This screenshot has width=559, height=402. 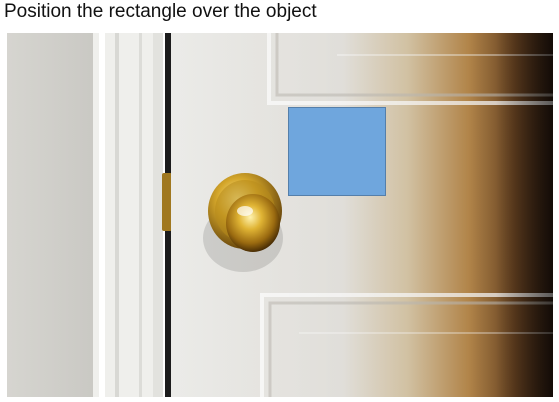 What do you see at coordinates (253, 223) in the screenshot?
I see `door-knob` at bounding box center [253, 223].